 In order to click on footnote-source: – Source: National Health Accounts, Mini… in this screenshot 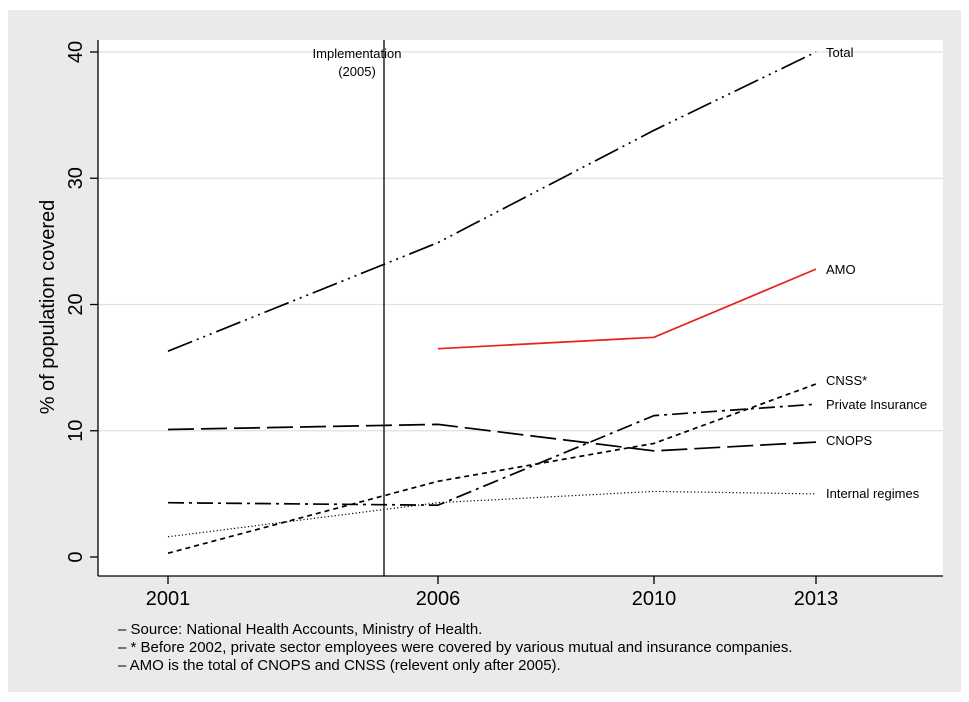, I will do `click(300, 629)`.